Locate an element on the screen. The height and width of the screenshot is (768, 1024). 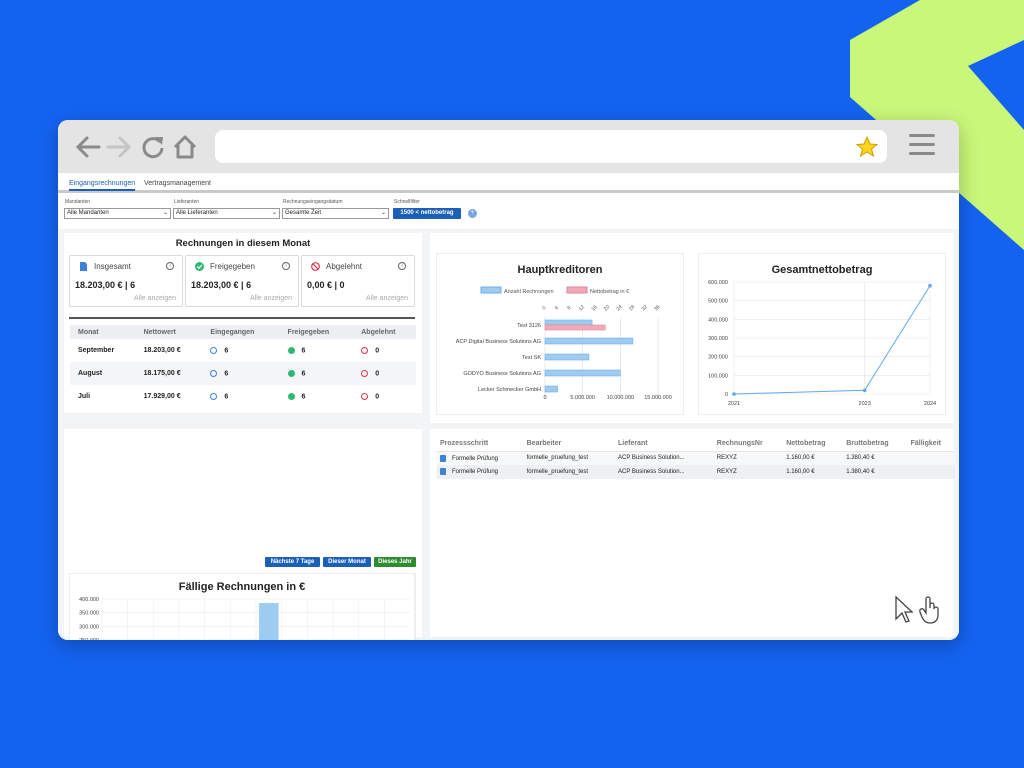
chart-title: Gesamtnettobetrag is located at coordinates (822, 270).